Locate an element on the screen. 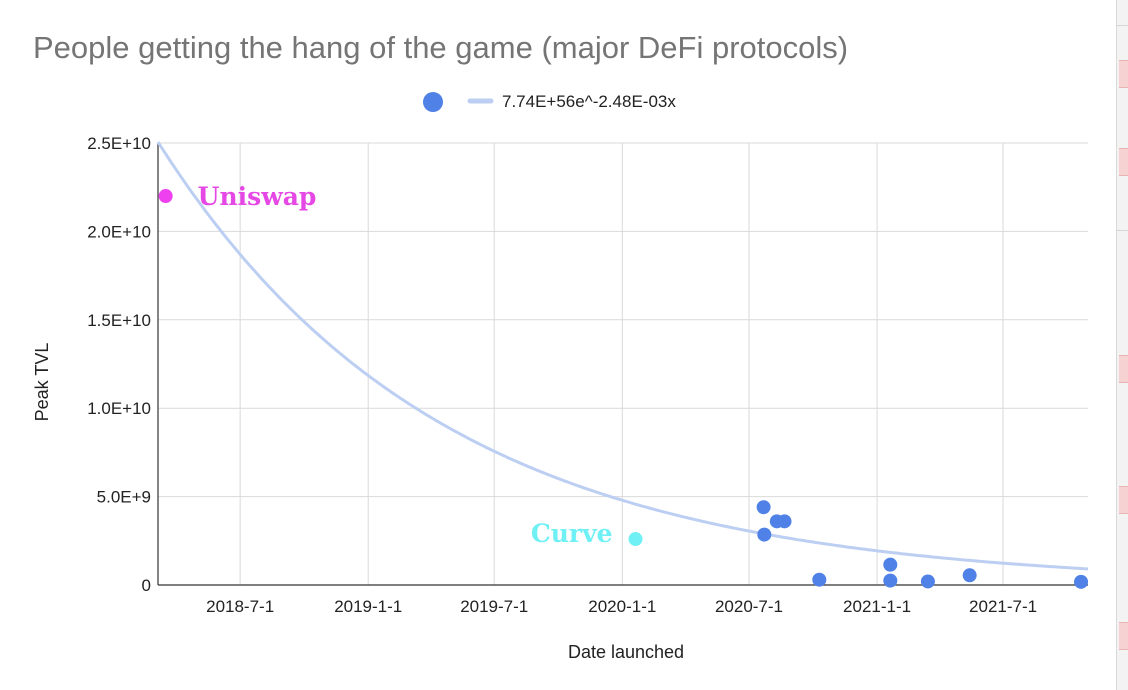  x-tick-label: 2021-1-1 is located at coordinates (877, 606).